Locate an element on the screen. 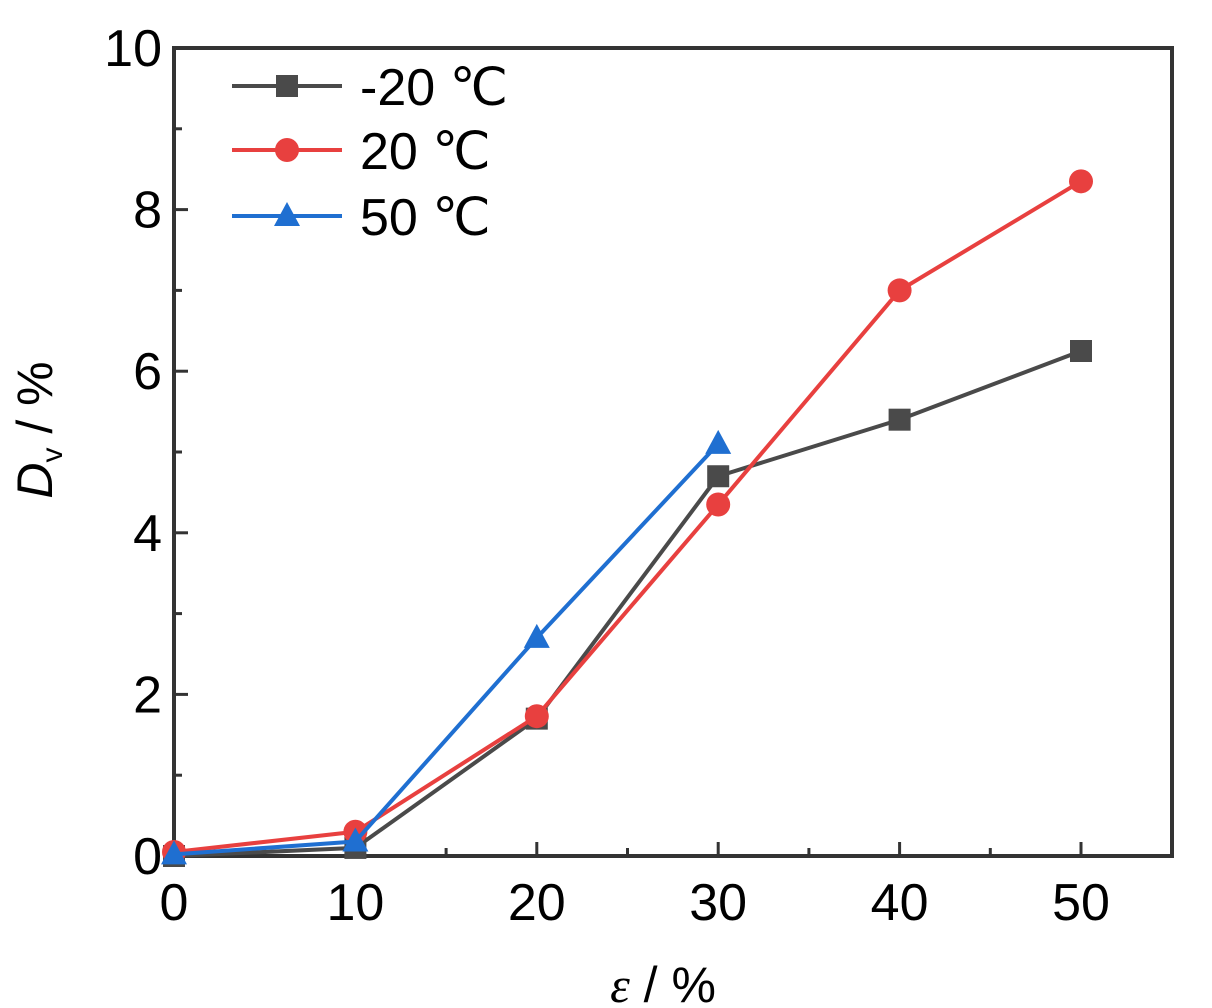 The height and width of the screenshot is (1008, 1212). legend-item: 20 ℃ is located at coordinates (361, 152).